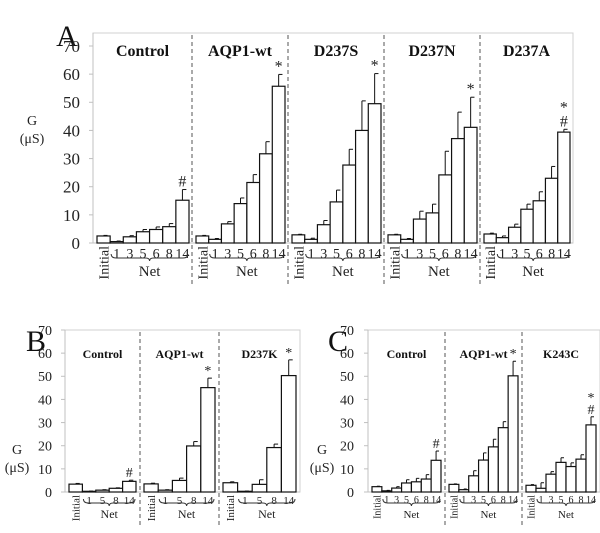  What do you see at coordinates (71, 130) in the screenshot?
I see `y-tick-label: 40` at bounding box center [71, 130].